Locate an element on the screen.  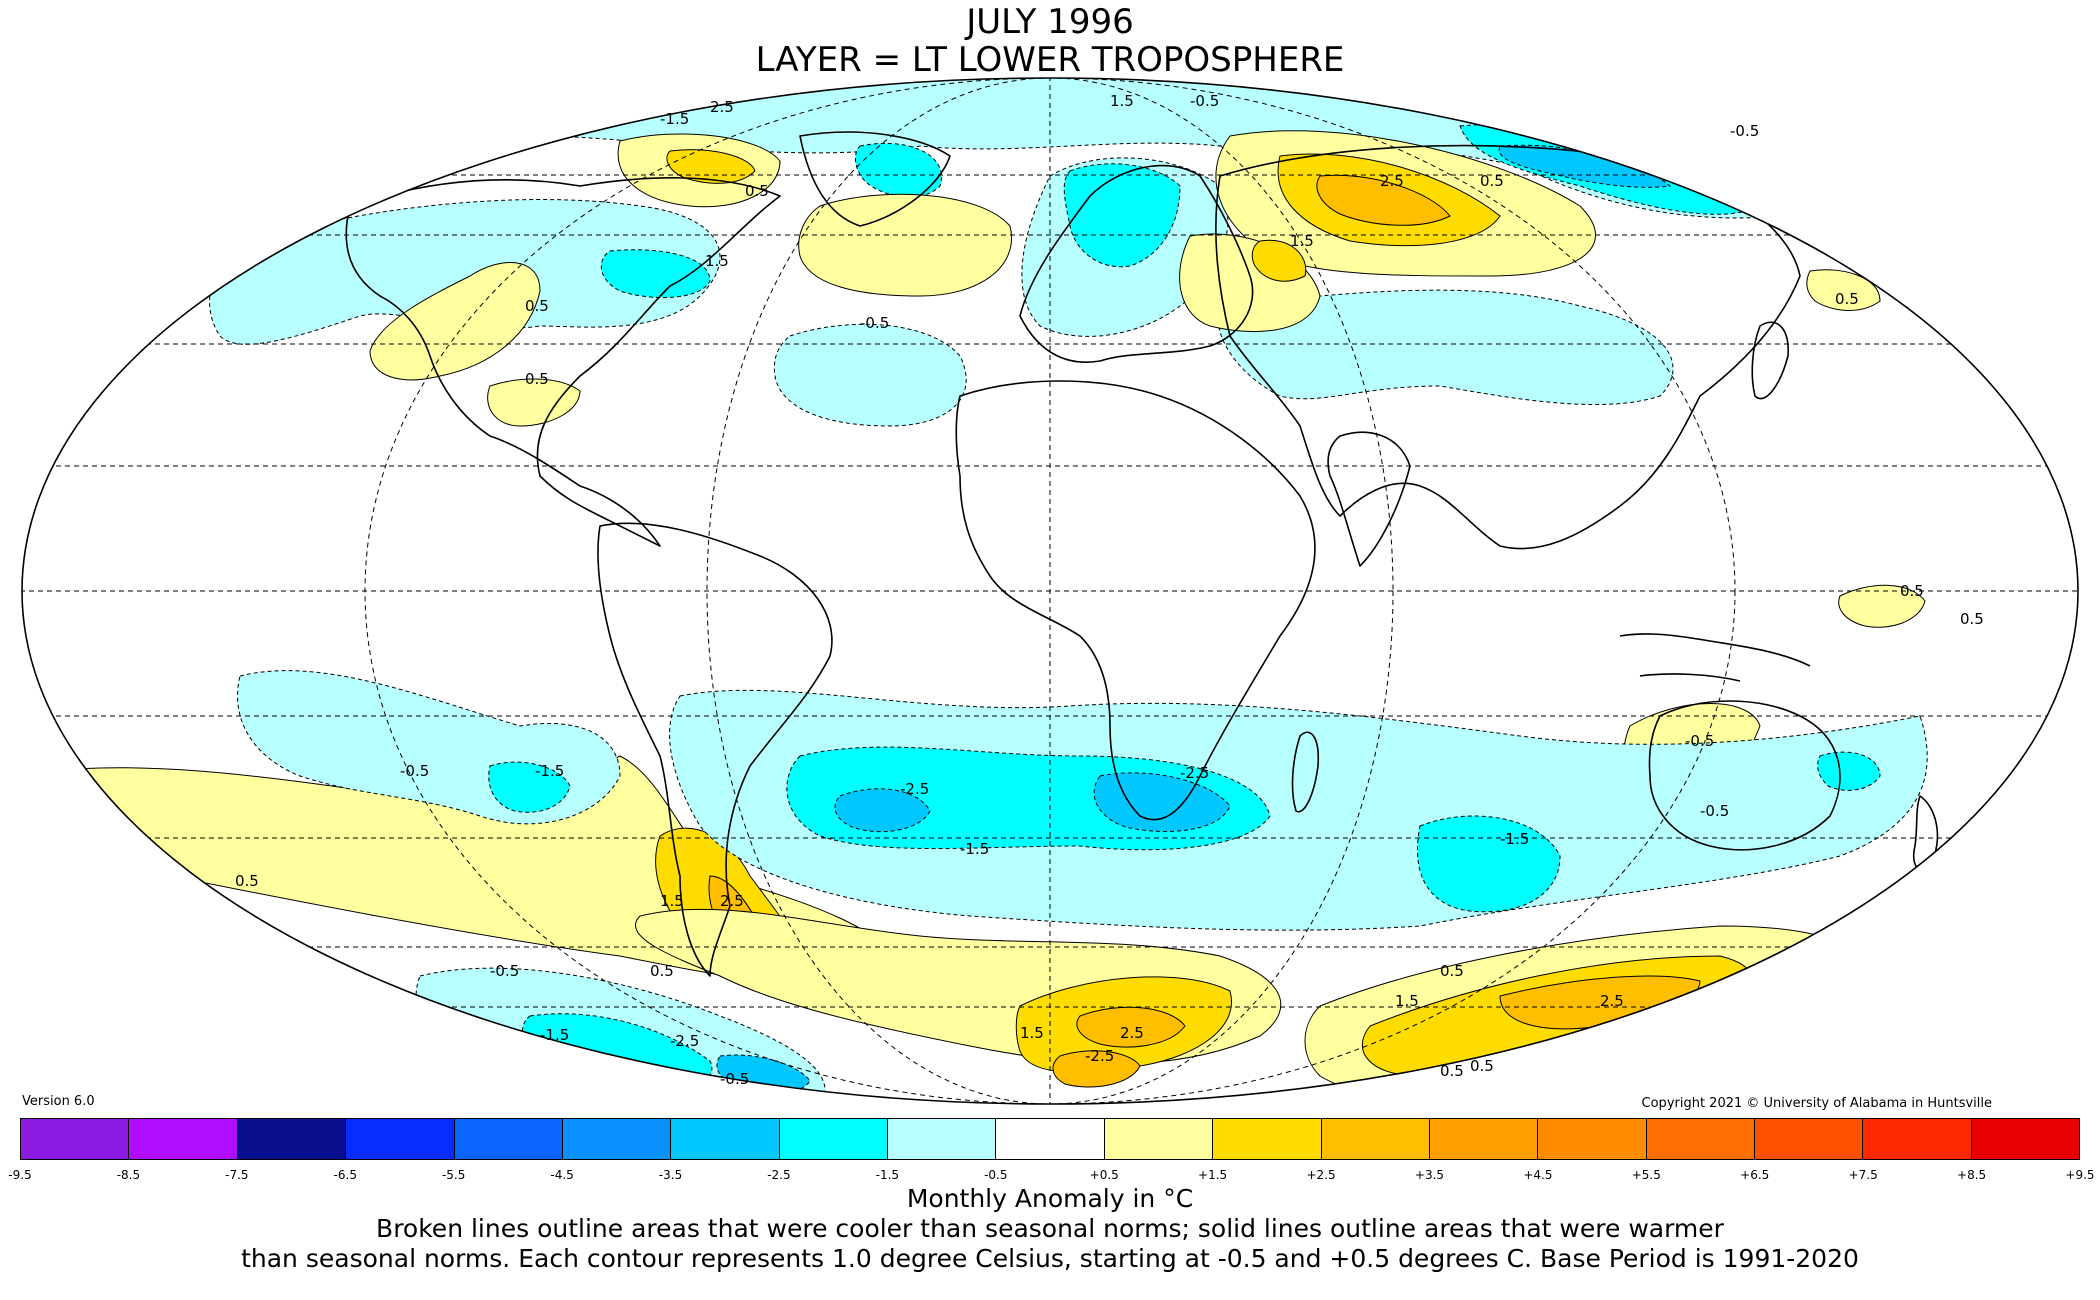
africa-outline is located at coordinates (1135, 600).